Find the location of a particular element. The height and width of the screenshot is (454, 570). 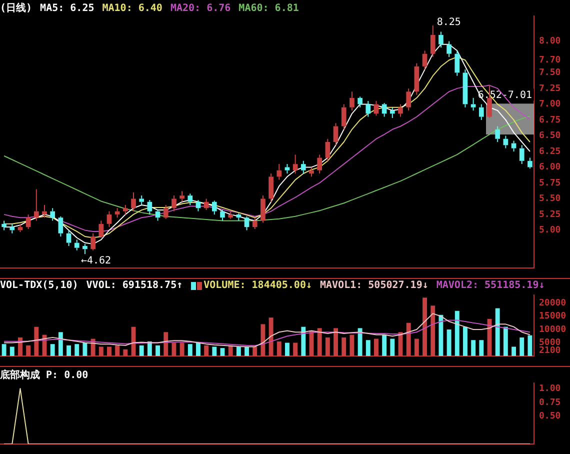

text: MAVOL2: 551185.19↓ is located at coordinates (490, 285).